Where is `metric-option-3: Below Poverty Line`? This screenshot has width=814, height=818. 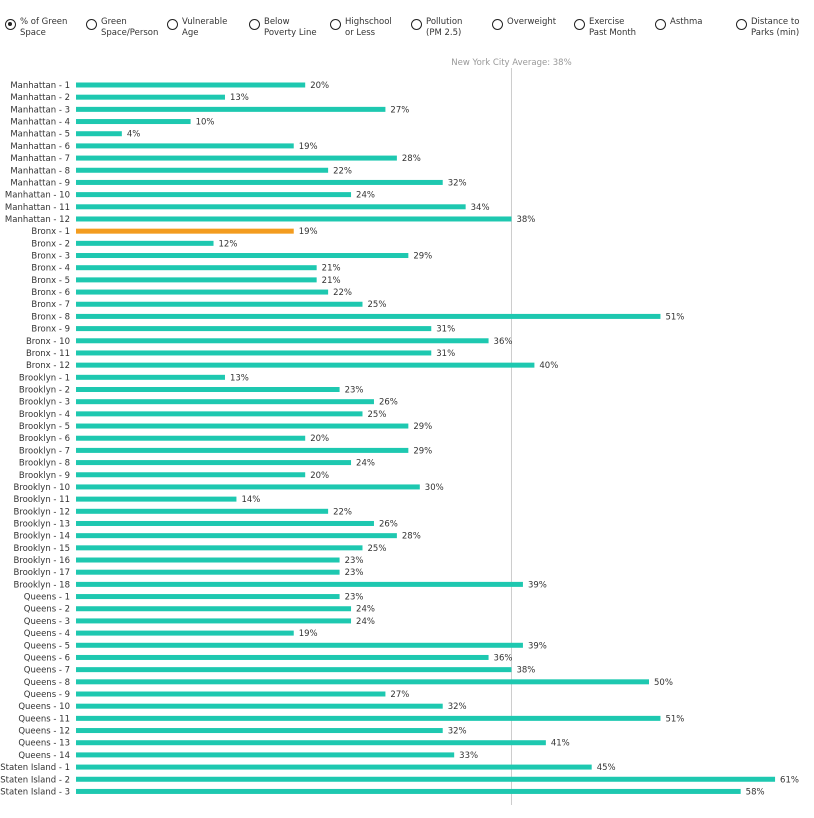
metric-option-3: Below Poverty Line is located at coordinates (284, 28).